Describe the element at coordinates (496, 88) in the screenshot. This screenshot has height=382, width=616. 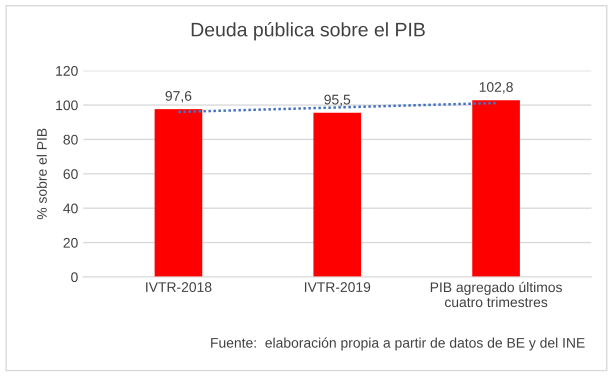
I see `data-label: 102,8` at that location.